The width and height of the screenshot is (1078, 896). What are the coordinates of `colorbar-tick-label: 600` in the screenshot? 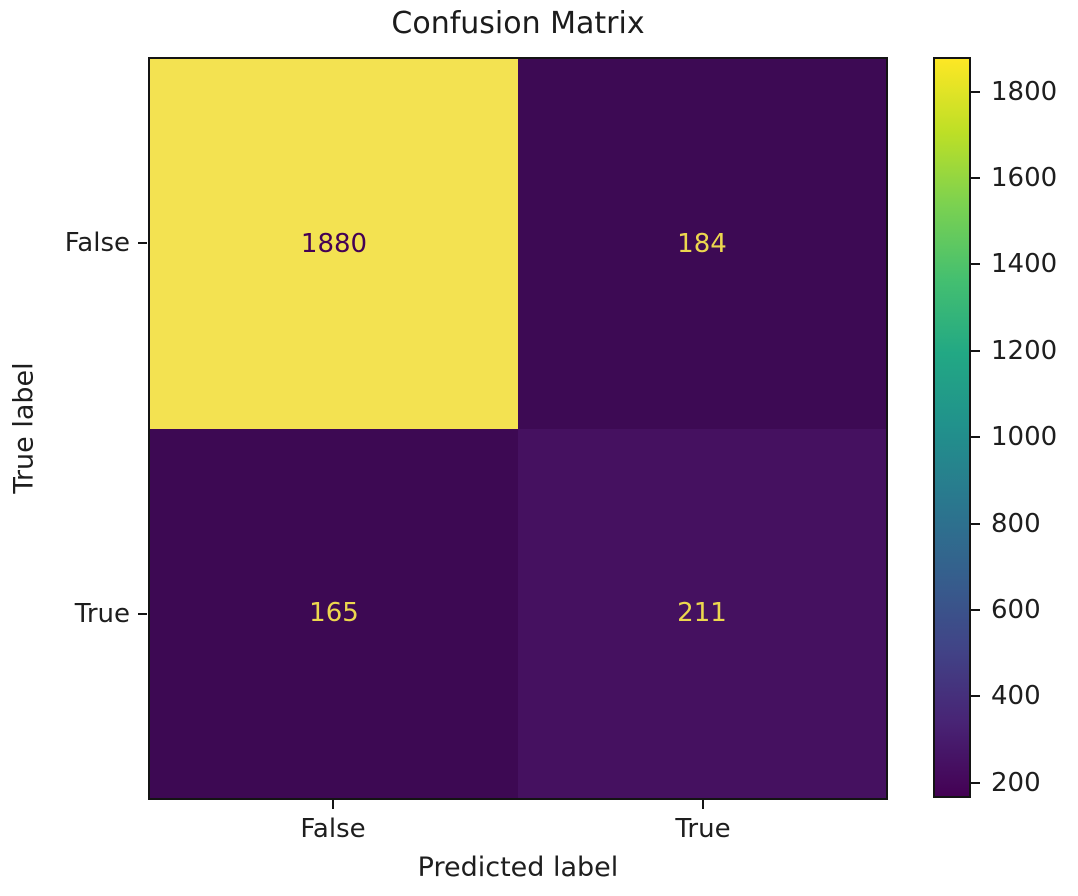 It's located at (1016, 610).